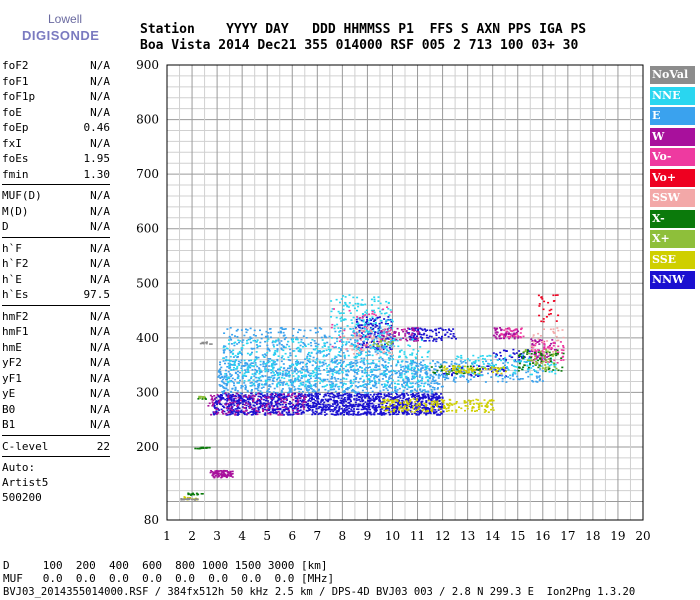 The image size is (700, 600). Describe the element at coordinates (19, 467) in the screenshot. I see `auto-label: Auto:` at that location.